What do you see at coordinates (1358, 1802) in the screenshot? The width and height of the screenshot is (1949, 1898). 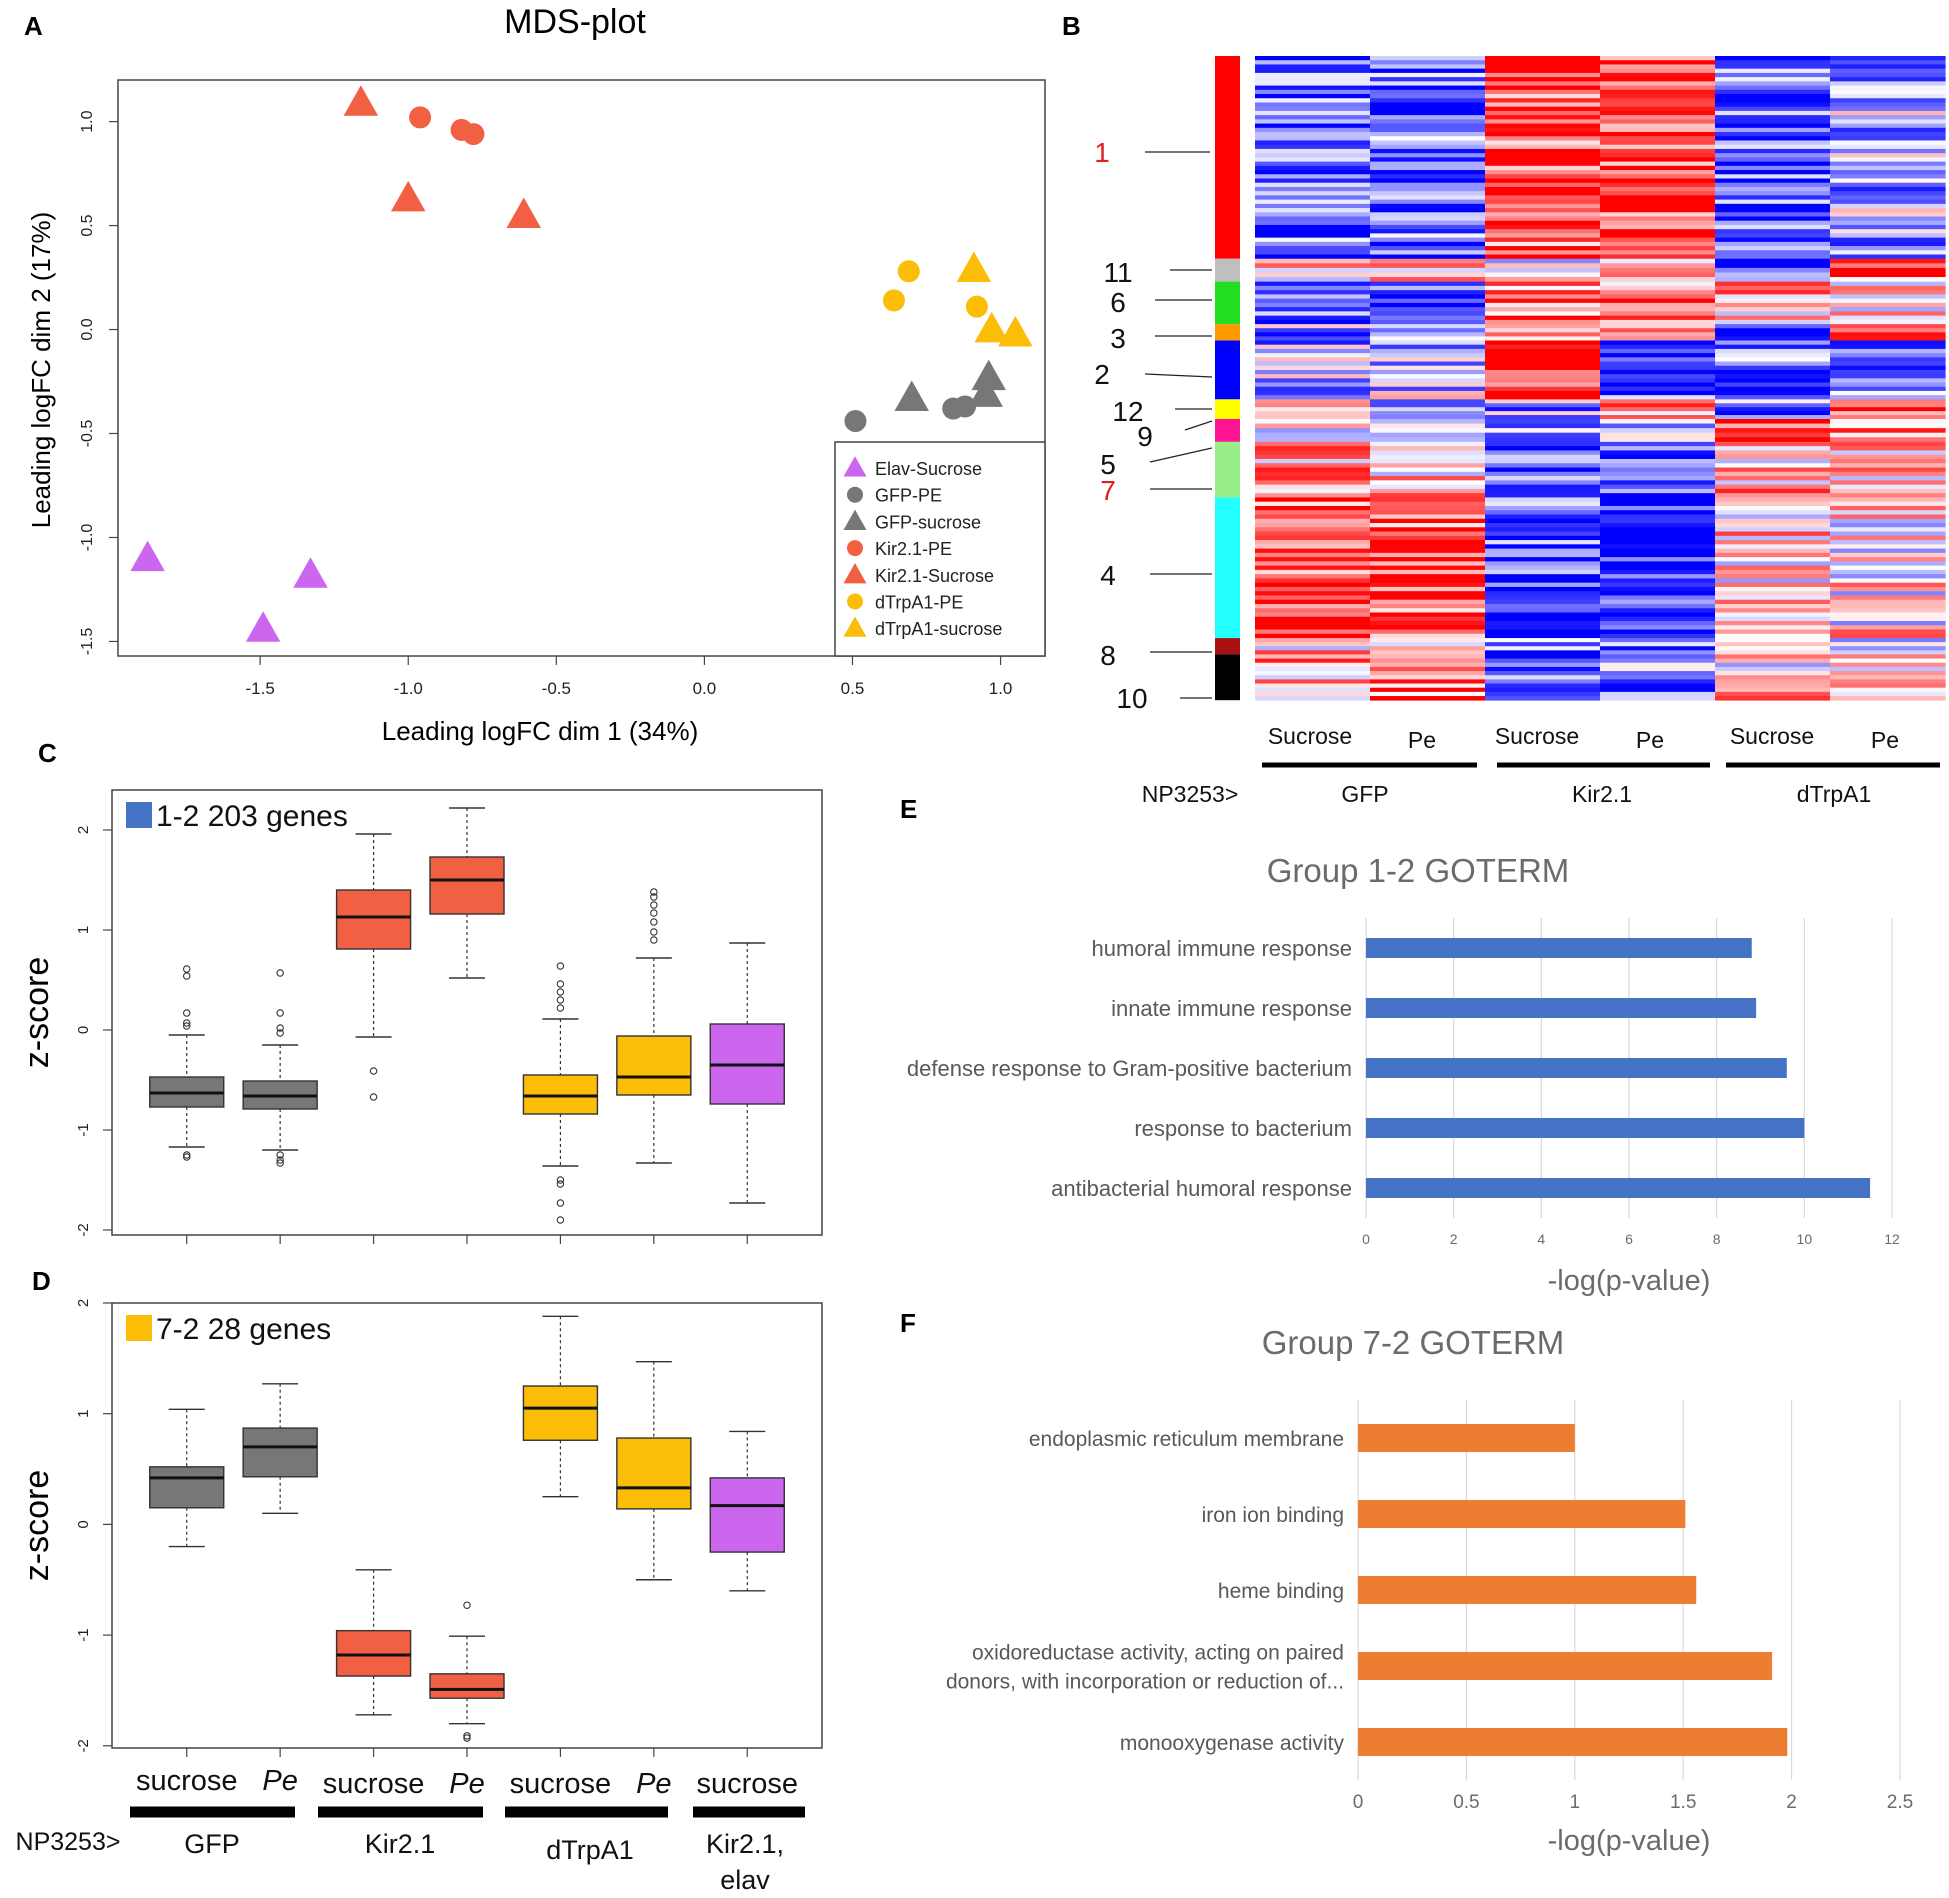 I see `go-x-tick-label: 0` at bounding box center [1358, 1802].